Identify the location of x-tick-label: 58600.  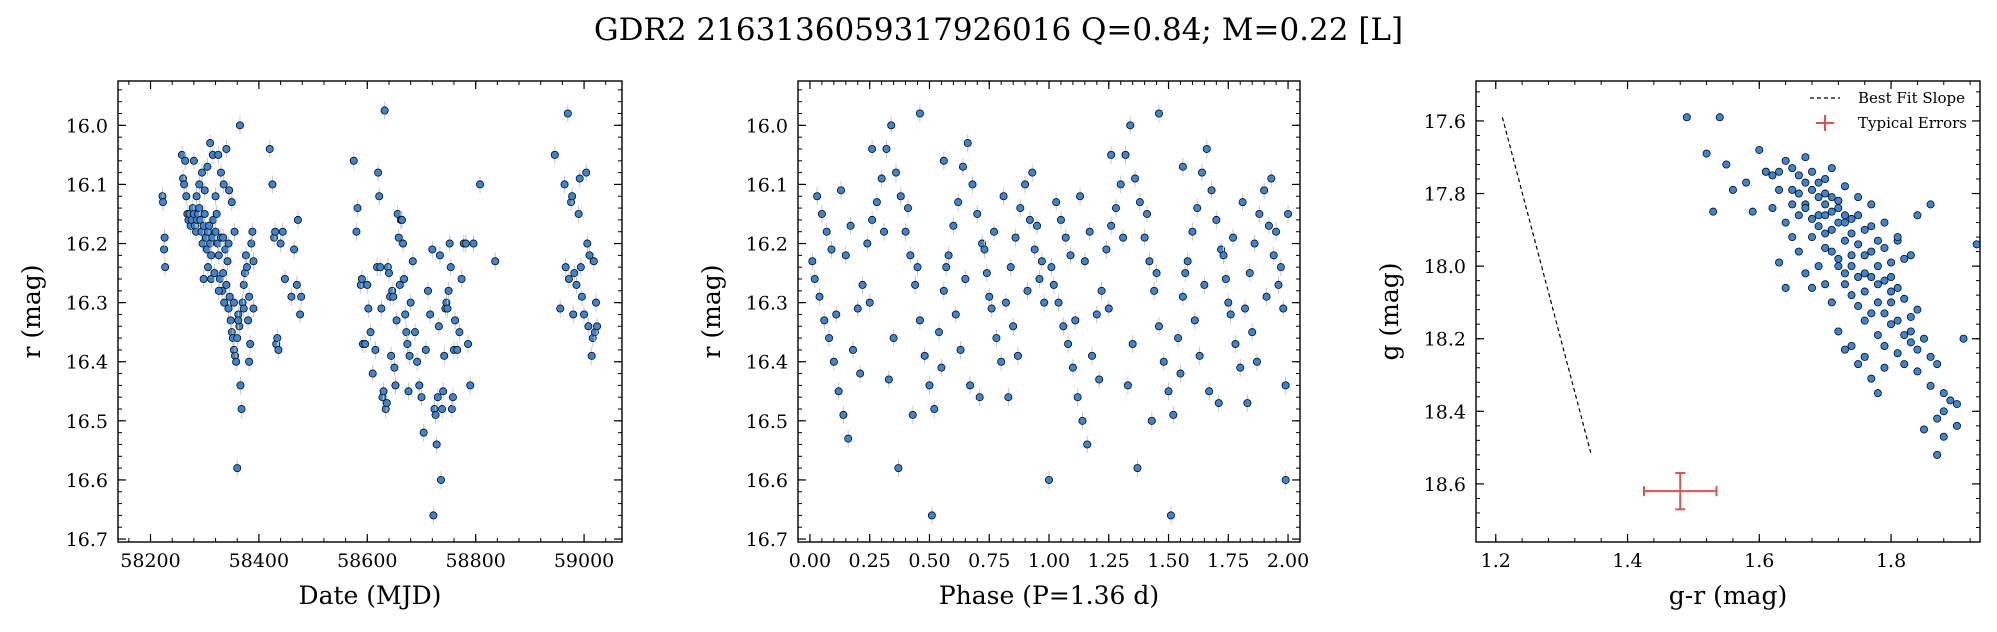
(367, 561).